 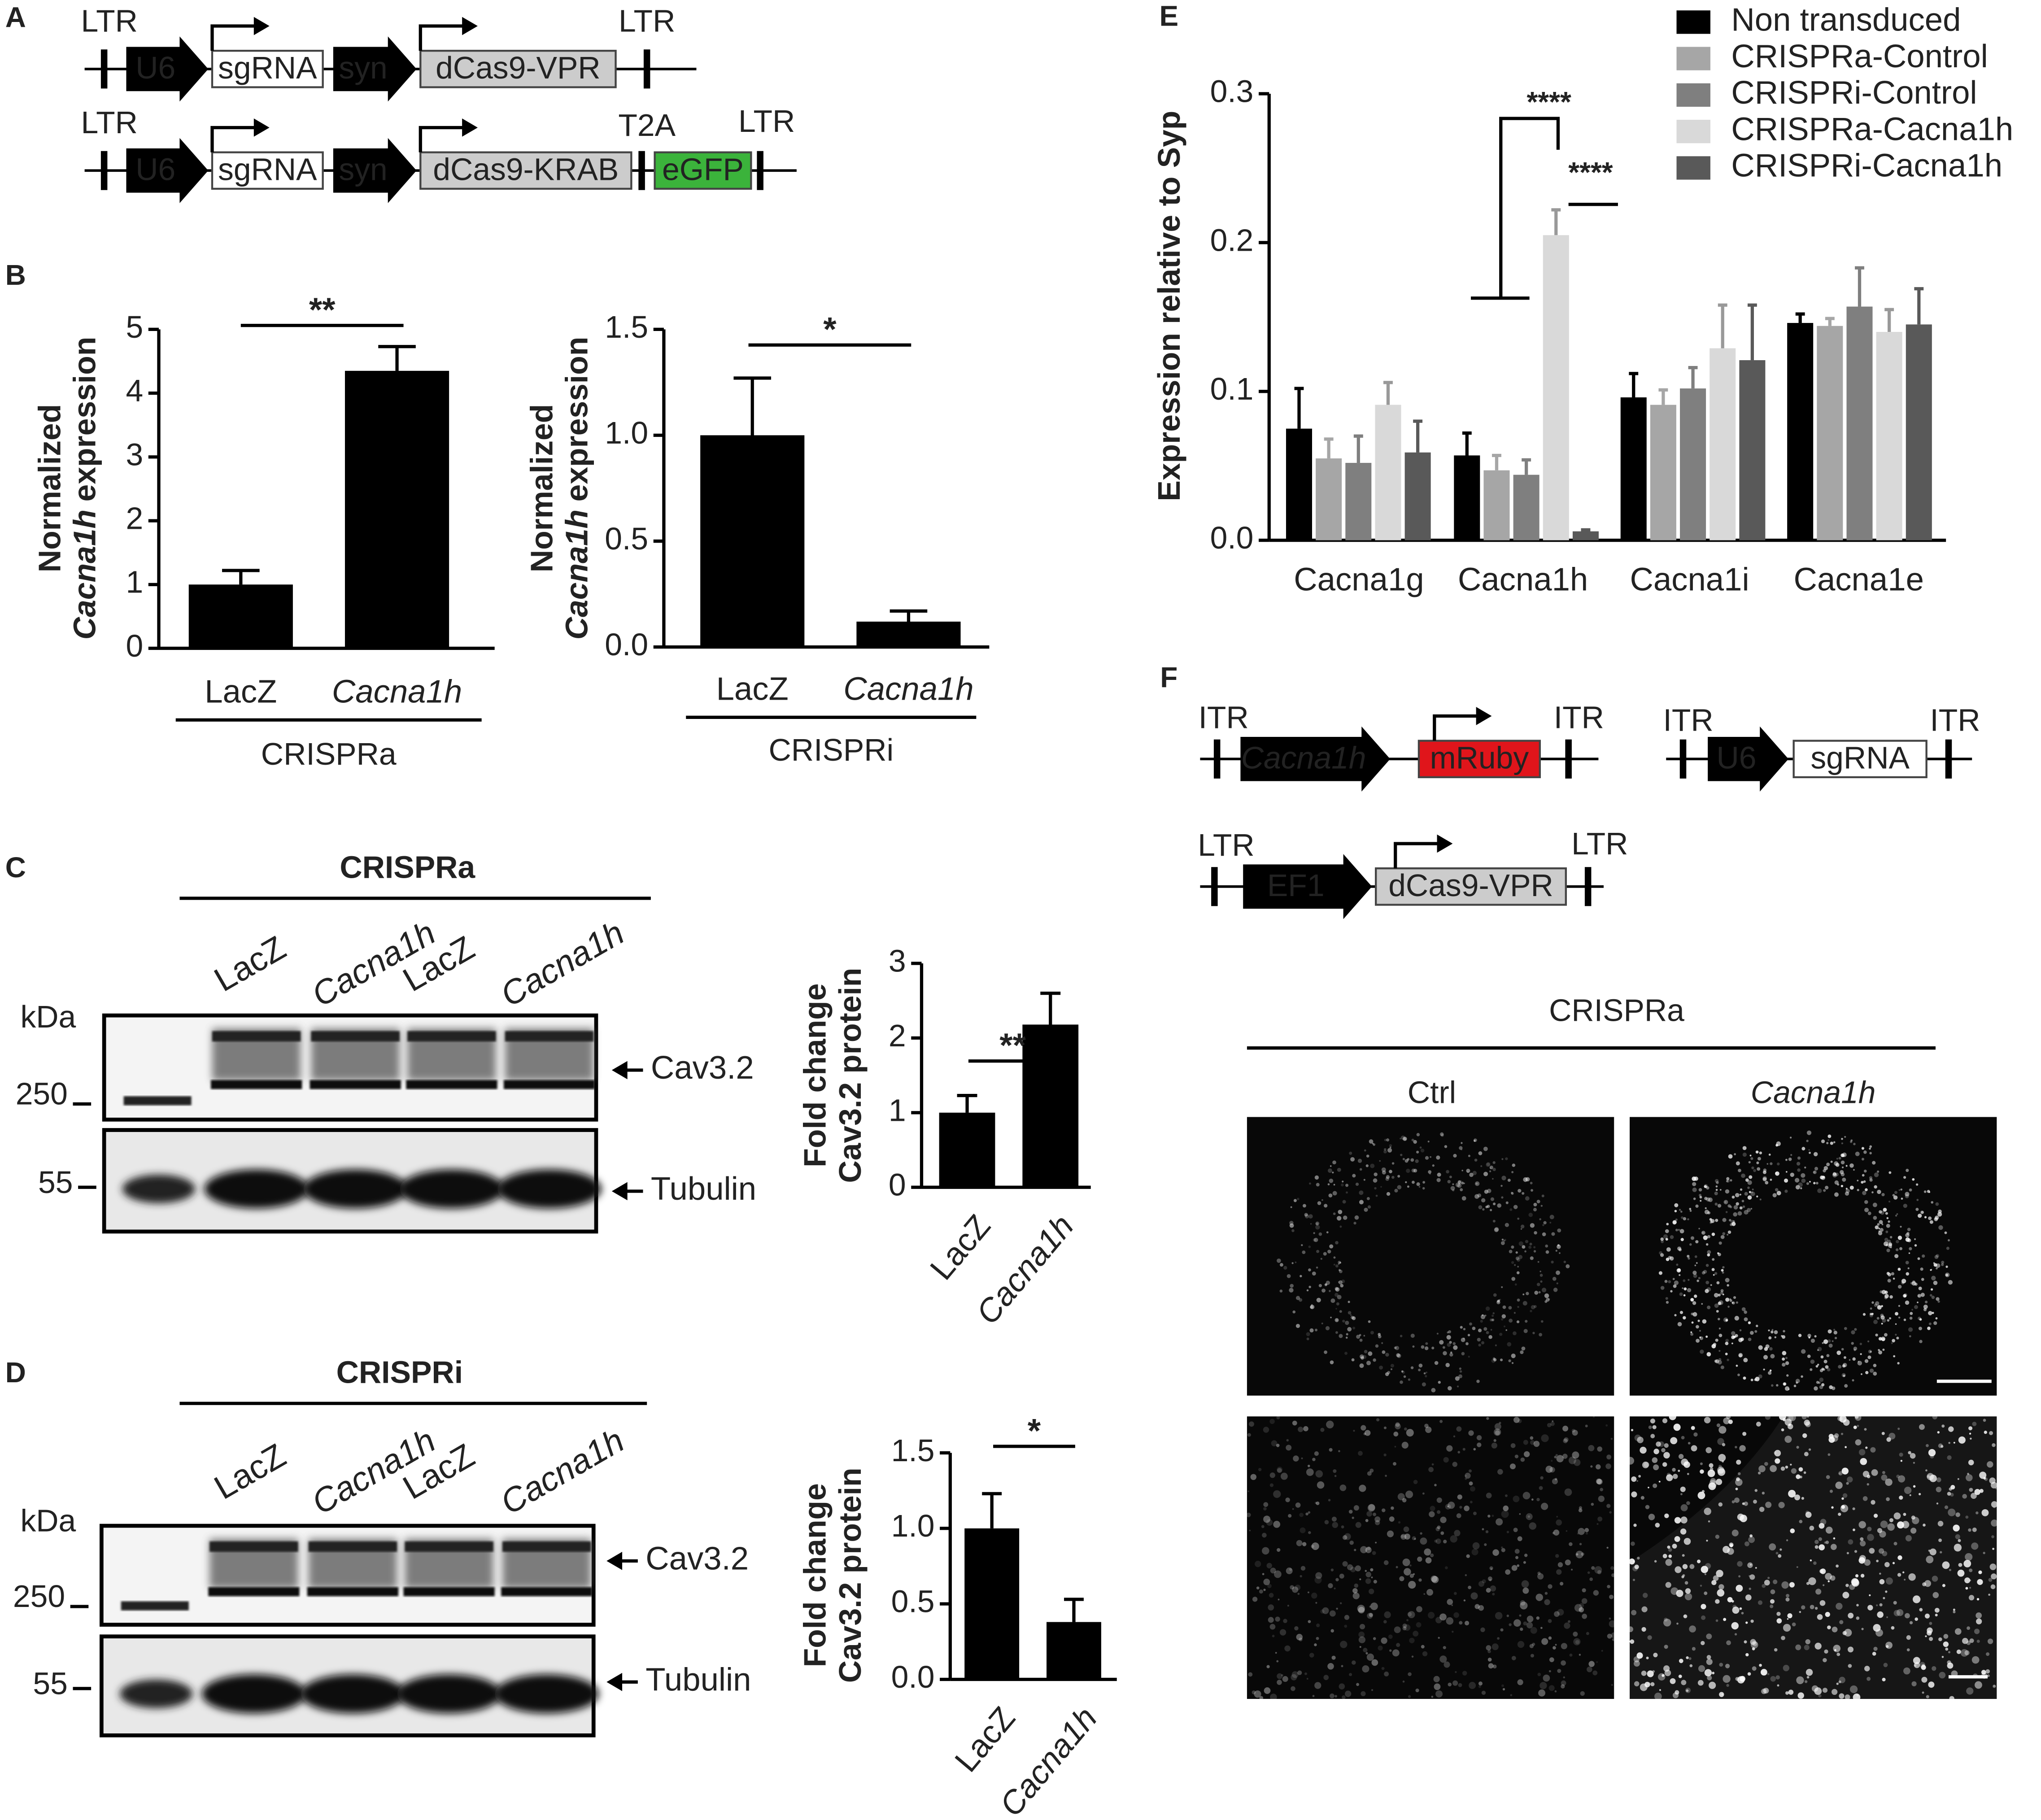 I want to click on protein-label: Cav3.2, so click(x=697, y=1559).